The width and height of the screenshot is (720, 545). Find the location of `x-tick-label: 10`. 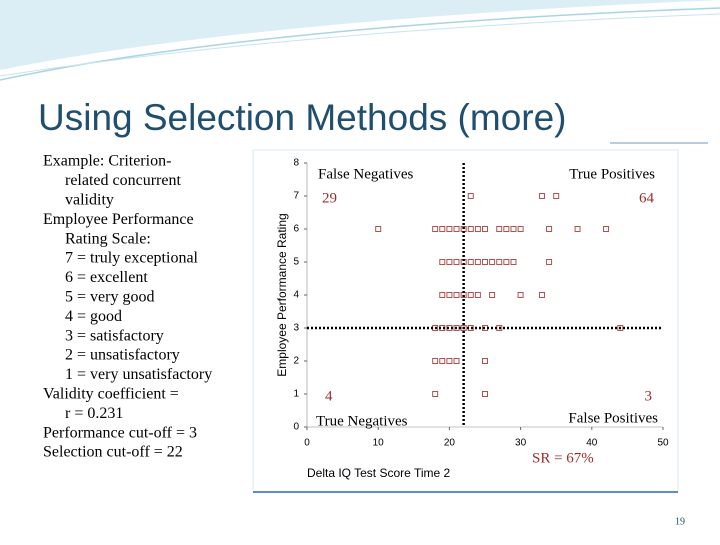

x-tick-label: 10 is located at coordinates (379, 443).